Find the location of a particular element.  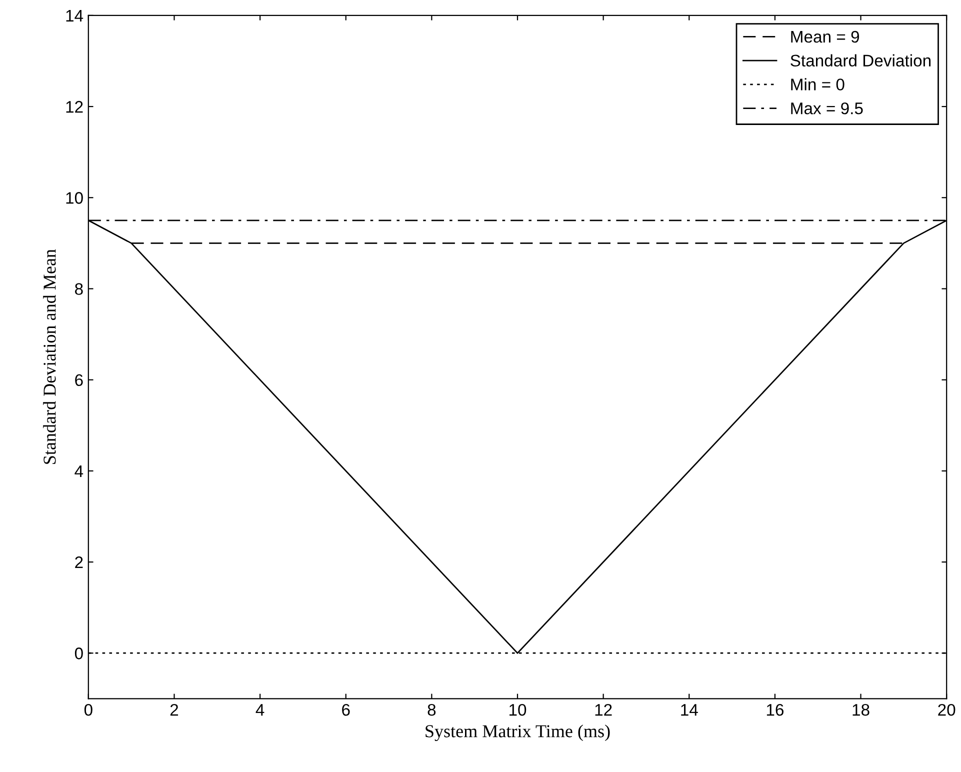

y-tick-label: 6 is located at coordinates (79, 380).